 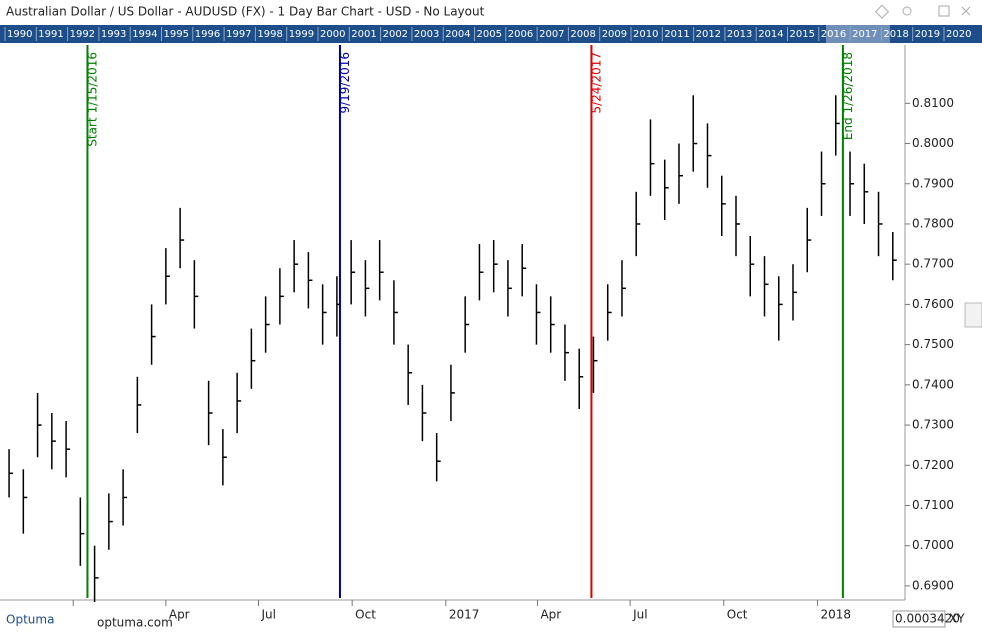 I want to click on x-tick-label: 2017, so click(x=464, y=615).